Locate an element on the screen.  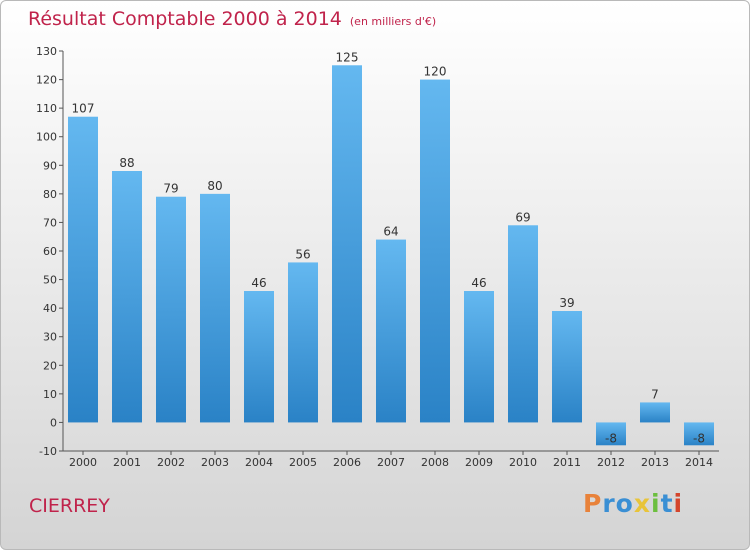
bar-2003 is located at coordinates (215, 308).